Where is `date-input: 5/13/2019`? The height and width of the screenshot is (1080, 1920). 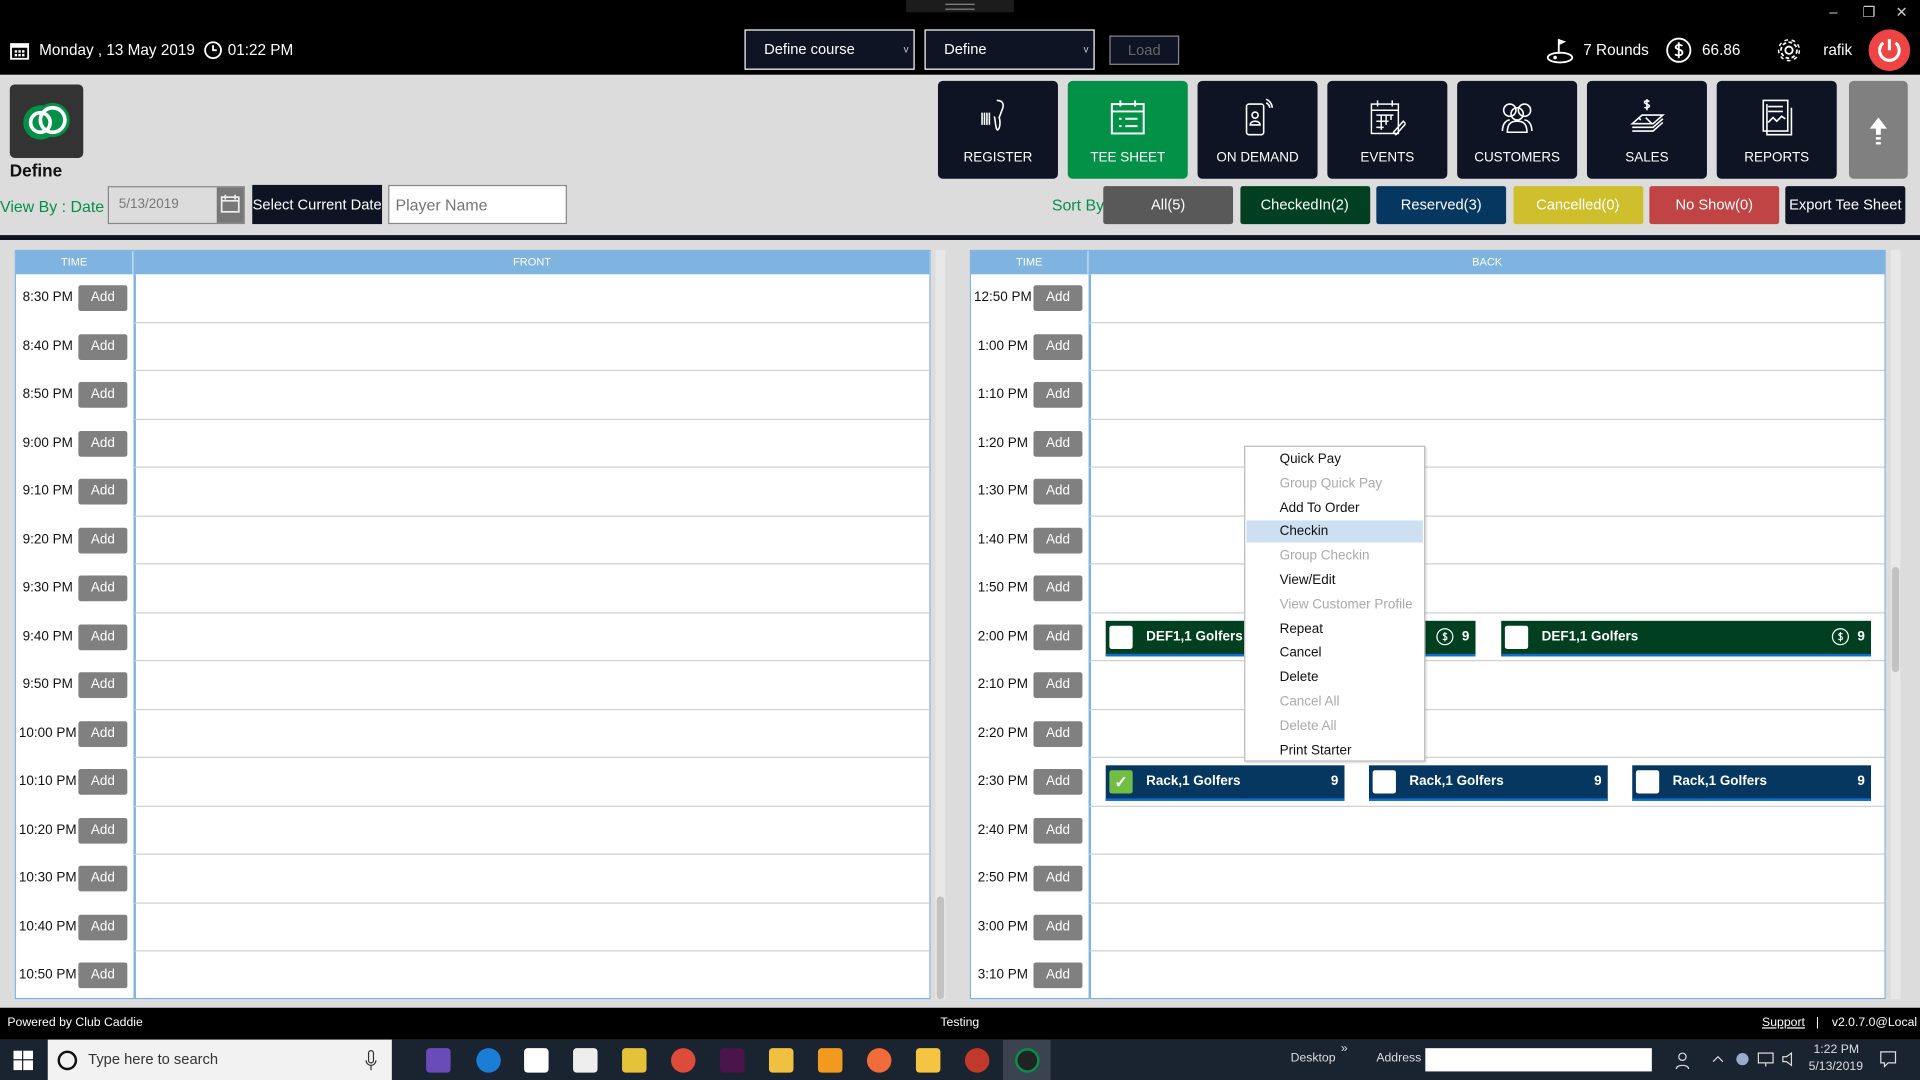 date-input: 5/13/2019 is located at coordinates (176, 205).